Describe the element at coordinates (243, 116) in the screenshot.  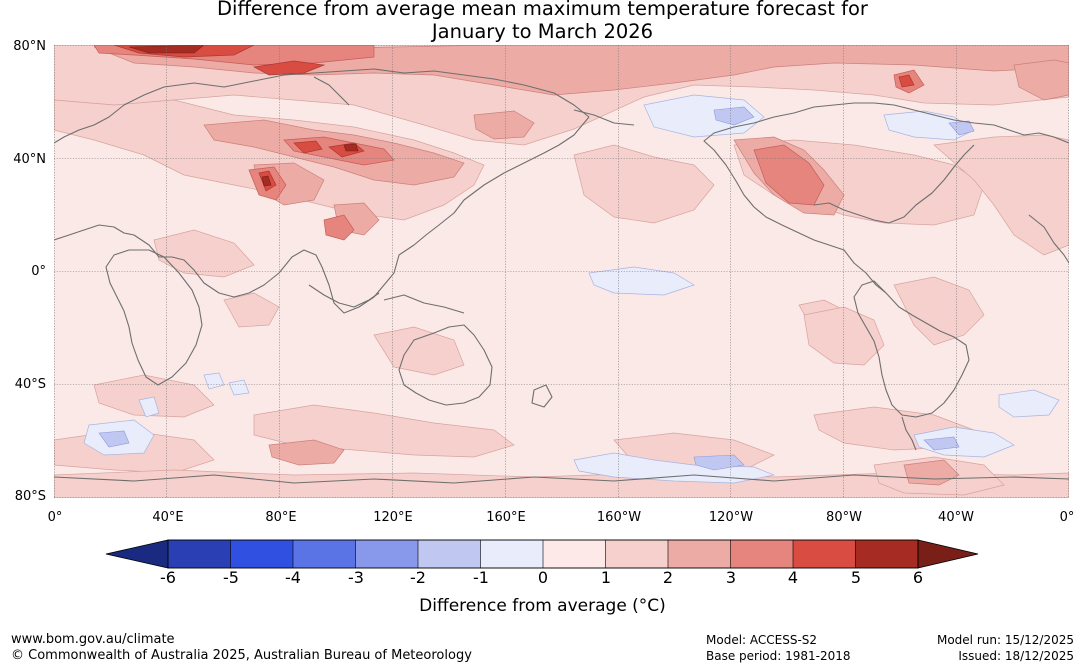
I see `anomaly-regions-5-plus` at that location.